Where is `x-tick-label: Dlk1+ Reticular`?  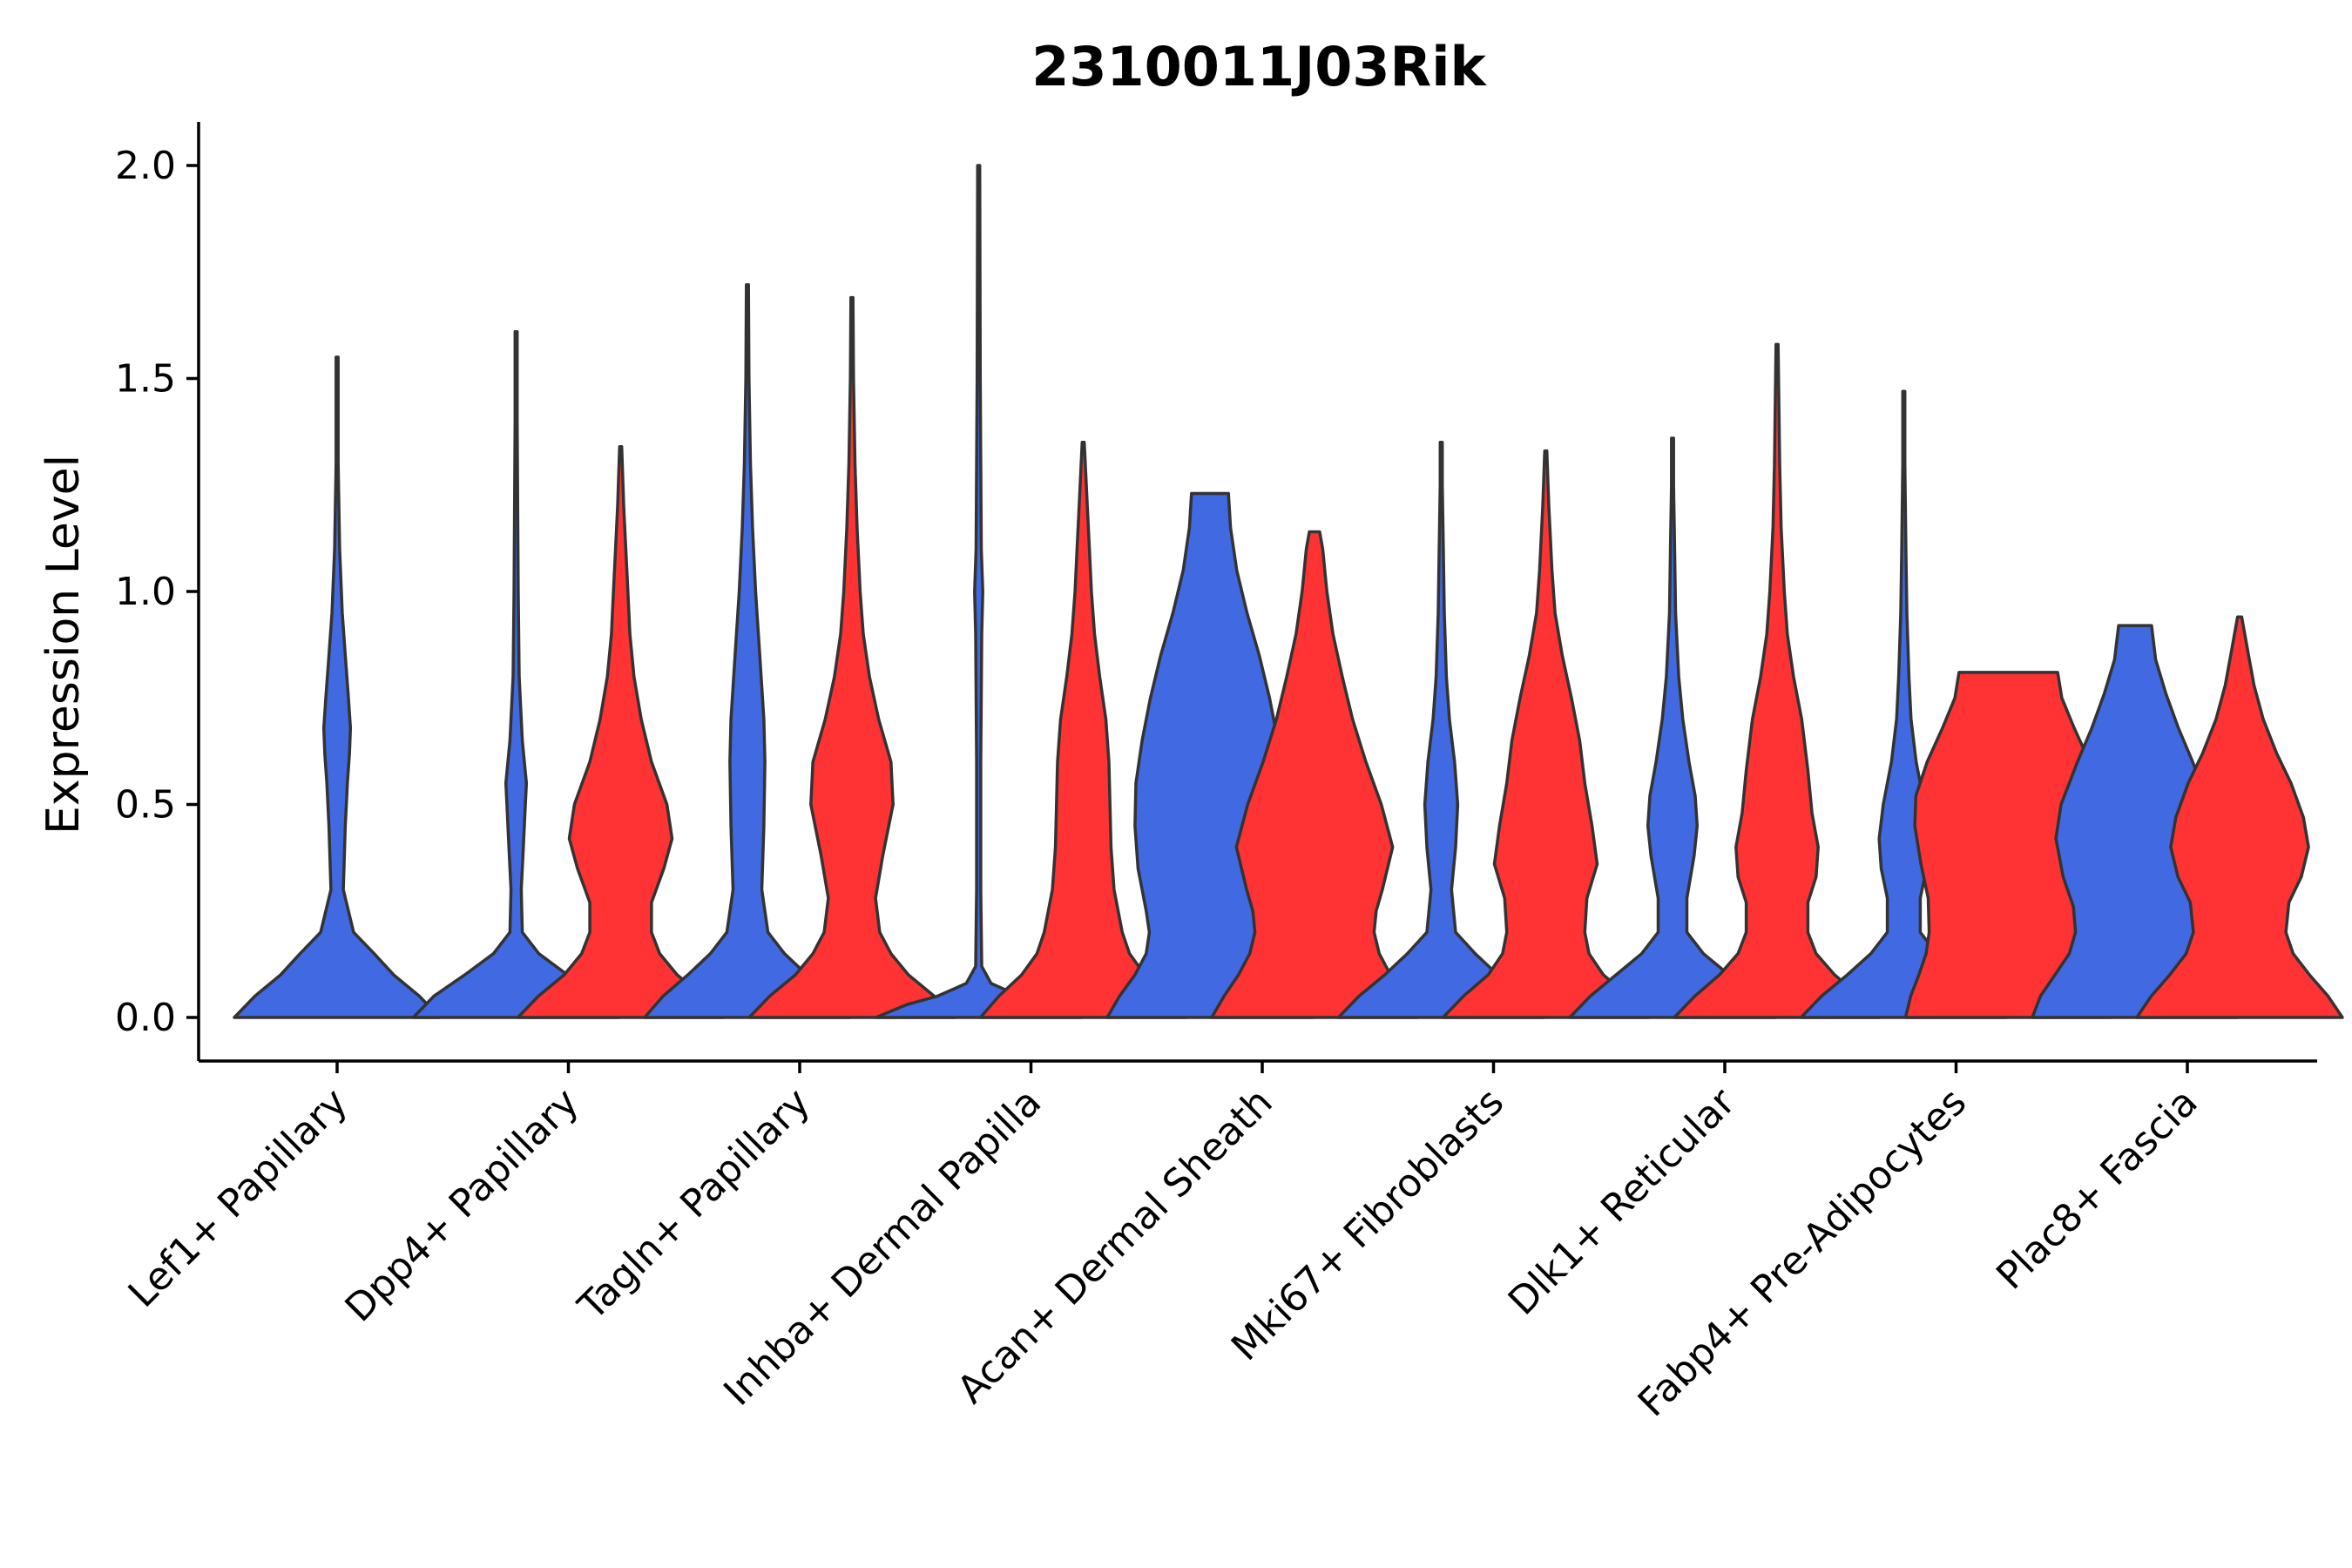 x-tick-label: Dlk1+ Reticular is located at coordinates (1622, 1201).